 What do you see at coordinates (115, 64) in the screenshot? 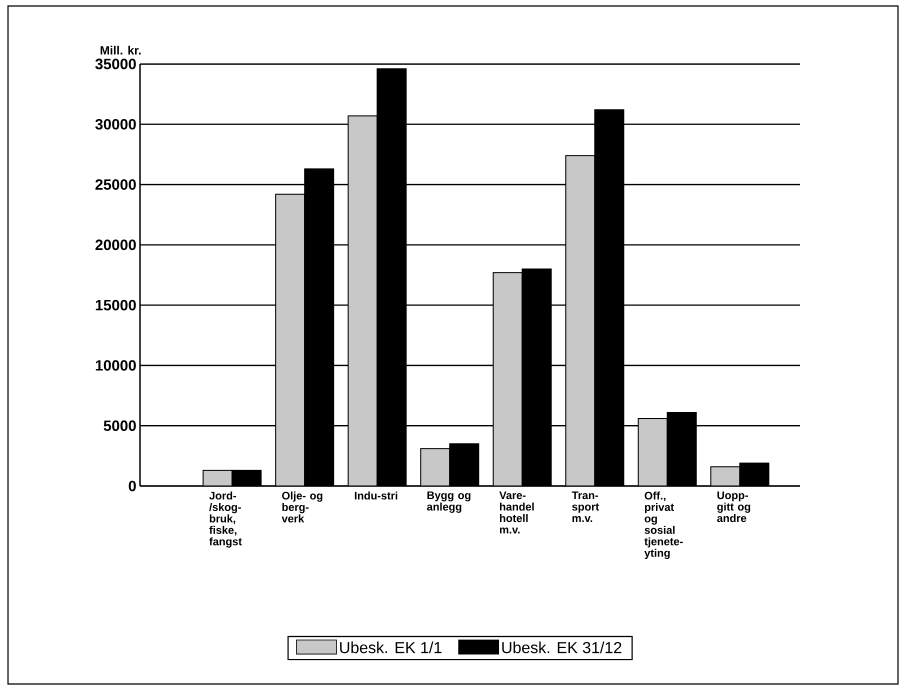
I see `y-tick-label: 35000` at bounding box center [115, 64].